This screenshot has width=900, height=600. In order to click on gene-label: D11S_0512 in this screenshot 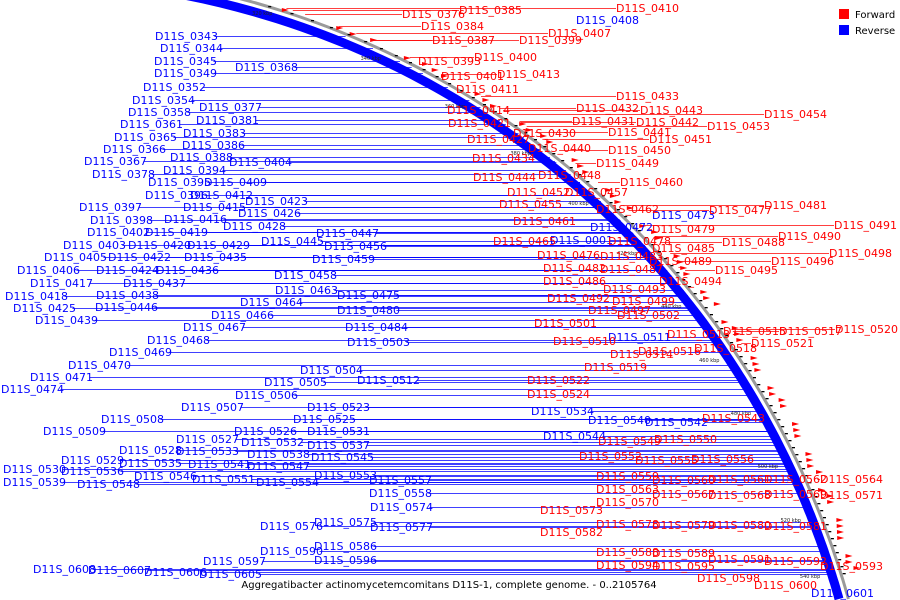, I will do `click(388, 380)`.